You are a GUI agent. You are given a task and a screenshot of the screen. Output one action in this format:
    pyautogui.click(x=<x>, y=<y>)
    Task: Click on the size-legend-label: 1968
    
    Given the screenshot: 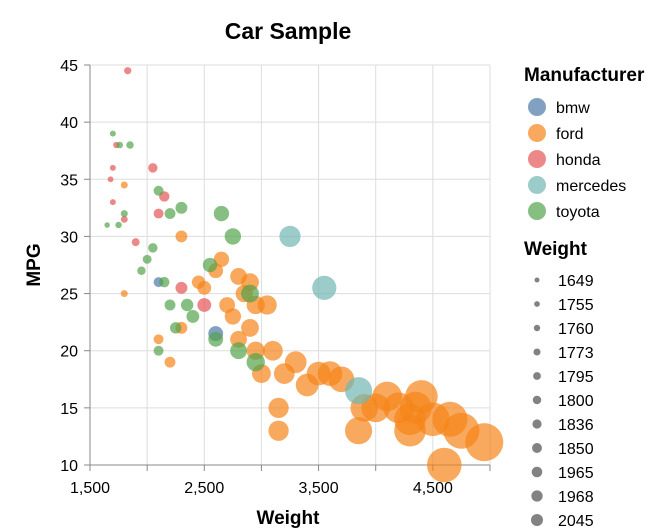 What is the action you would take?
    pyautogui.click(x=576, y=497)
    